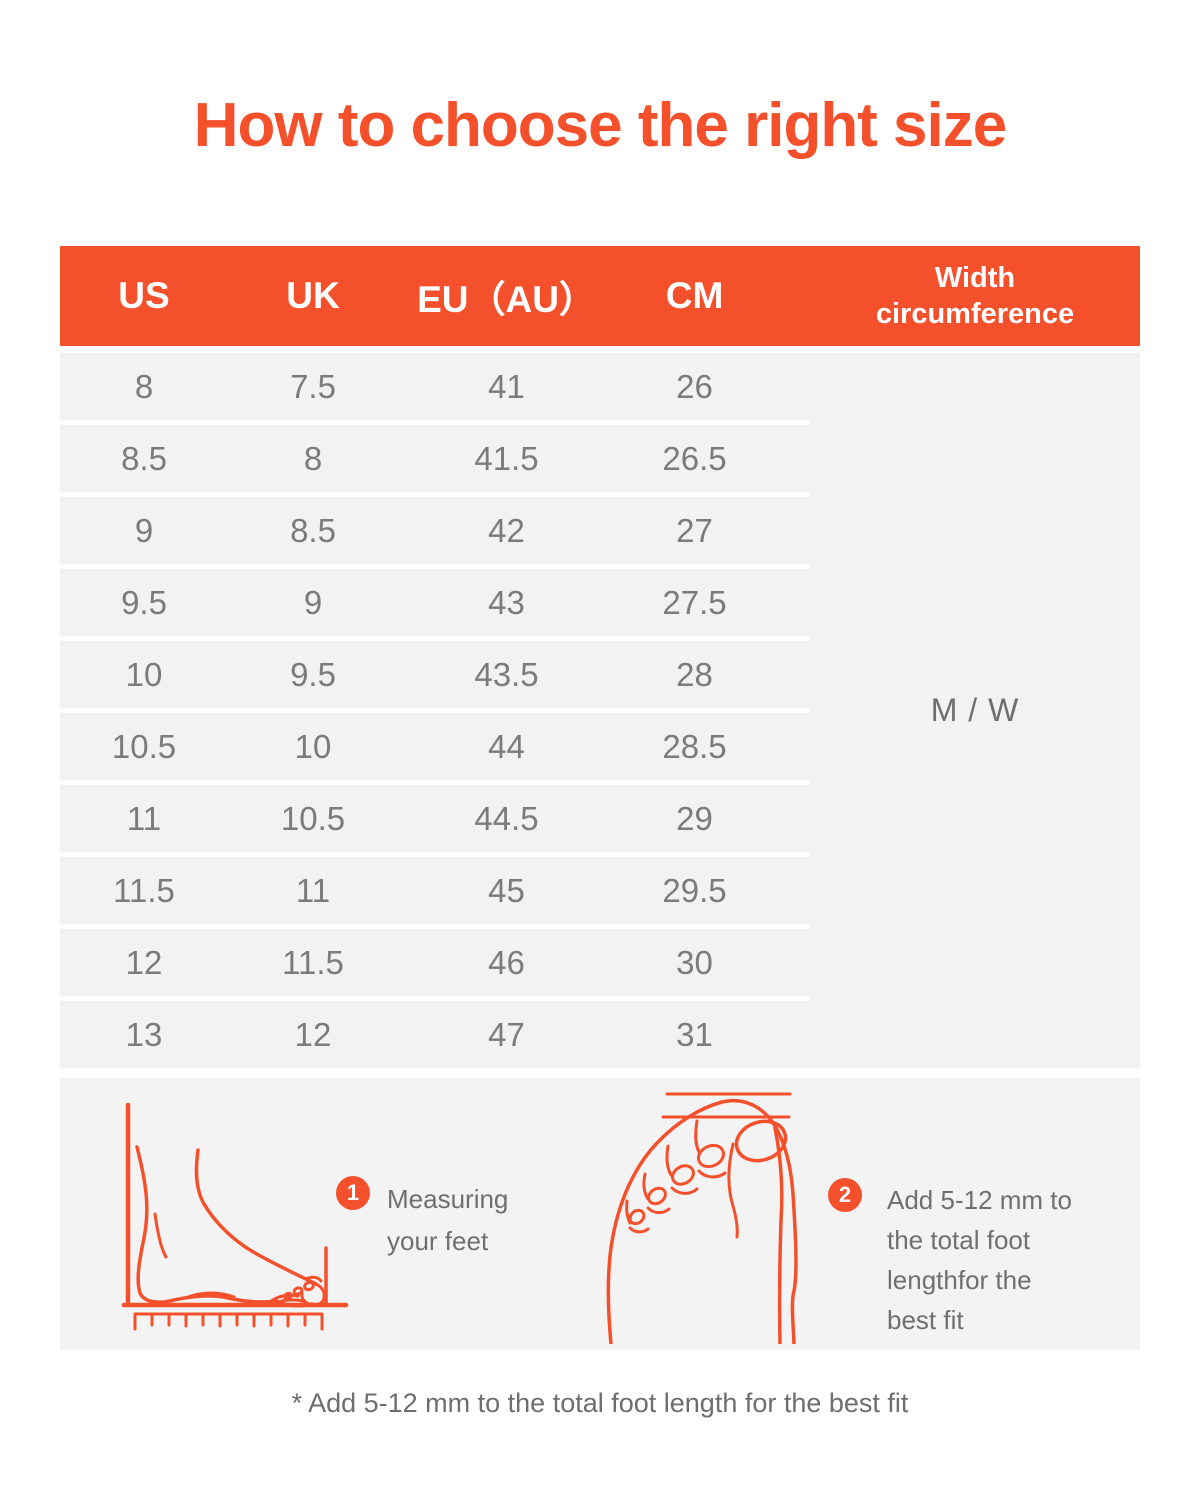 Image resolution: width=1200 pixels, height=1500 pixels. What do you see at coordinates (975, 296) in the screenshot?
I see `column-header-width-circumference: Width circumference` at bounding box center [975, 296].